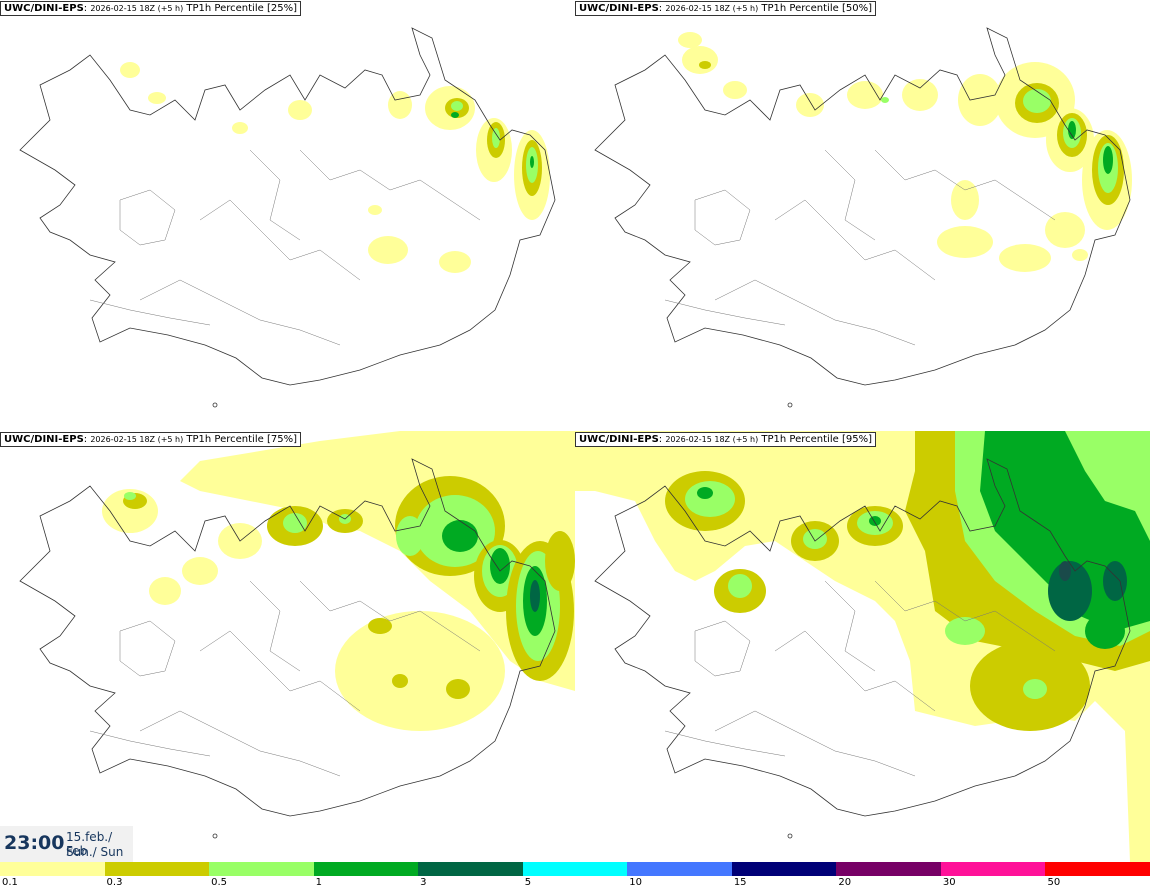 This screenshot has height=891, width=1150. What do you see at coordinates (10, 882) in the screenshot?
I see `legend-tick-label: 0.1` at bounding box center [10, 882].